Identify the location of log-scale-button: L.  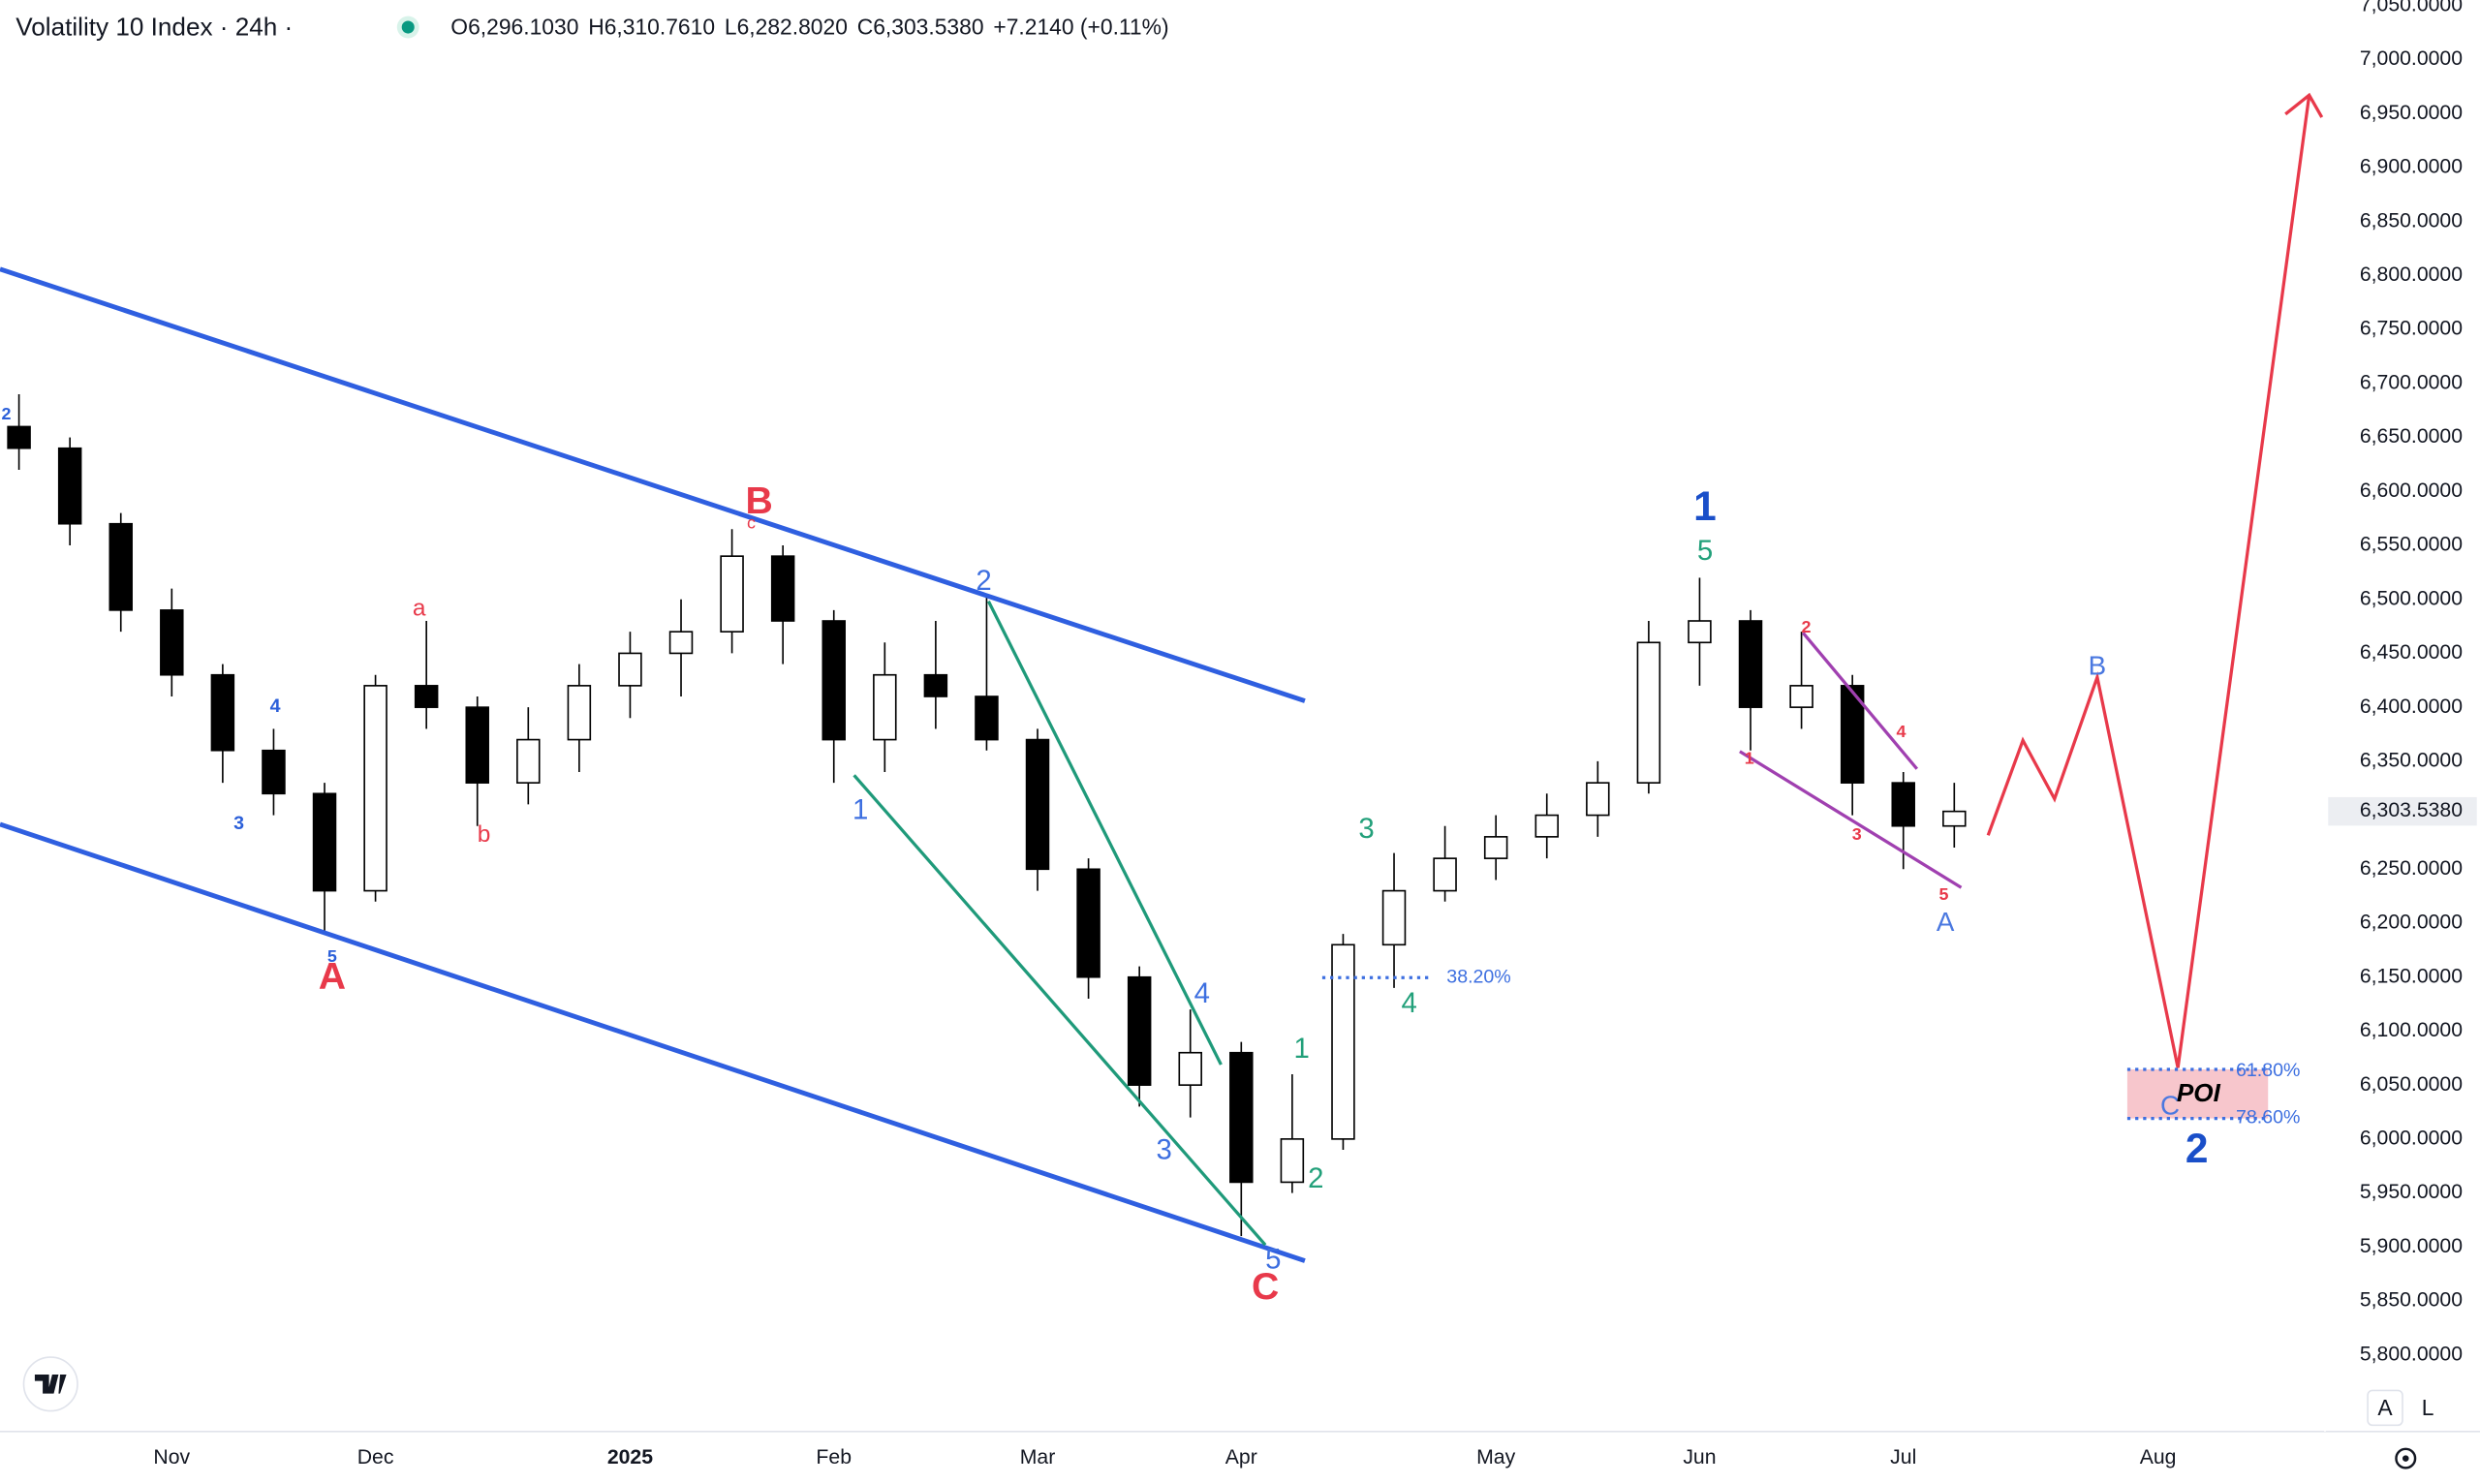
(2428, 1407).